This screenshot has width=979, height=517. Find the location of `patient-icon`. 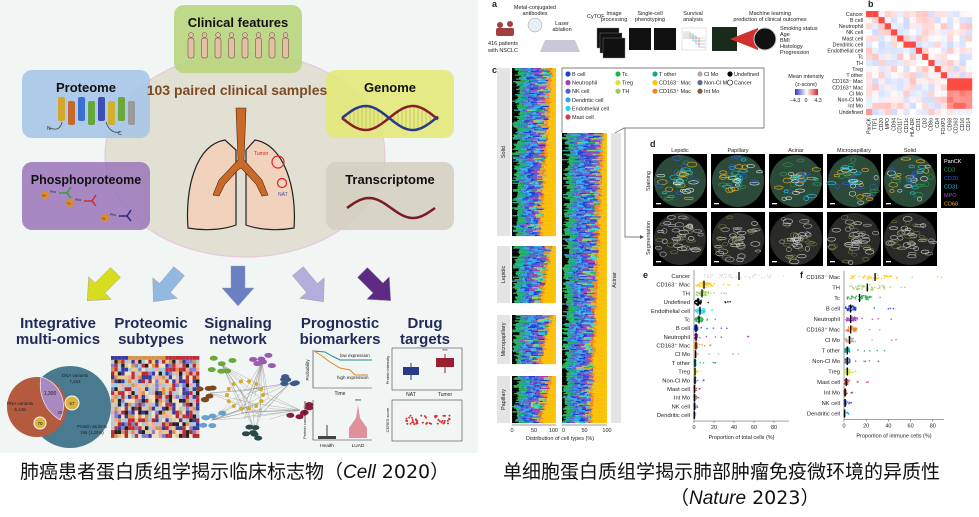

patient-icon is located at coordinates (510, 24).